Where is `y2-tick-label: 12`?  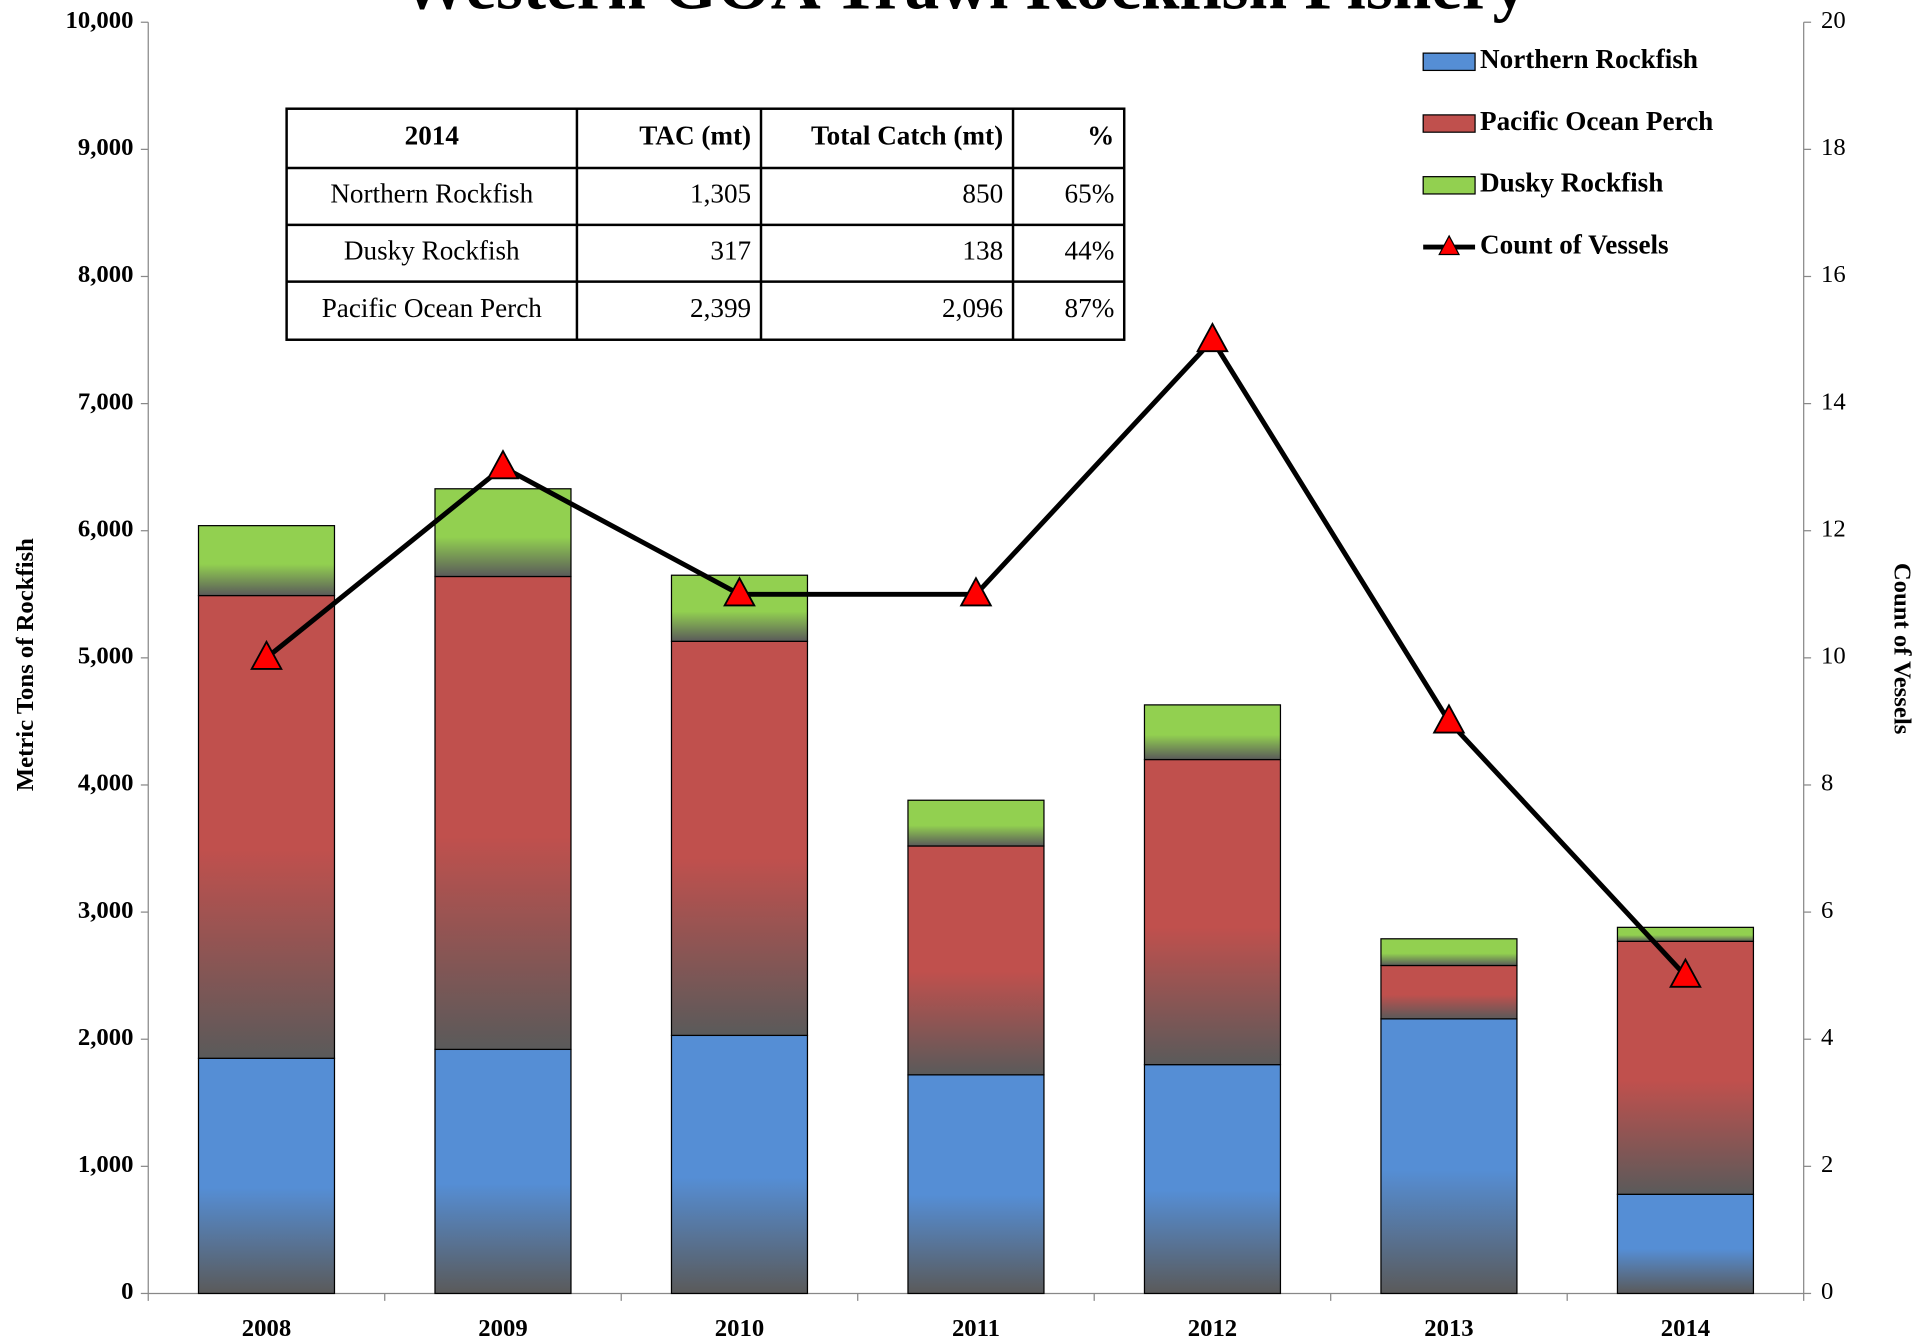
y2-tick-label: 12 is located at coordinates (1833, 528).